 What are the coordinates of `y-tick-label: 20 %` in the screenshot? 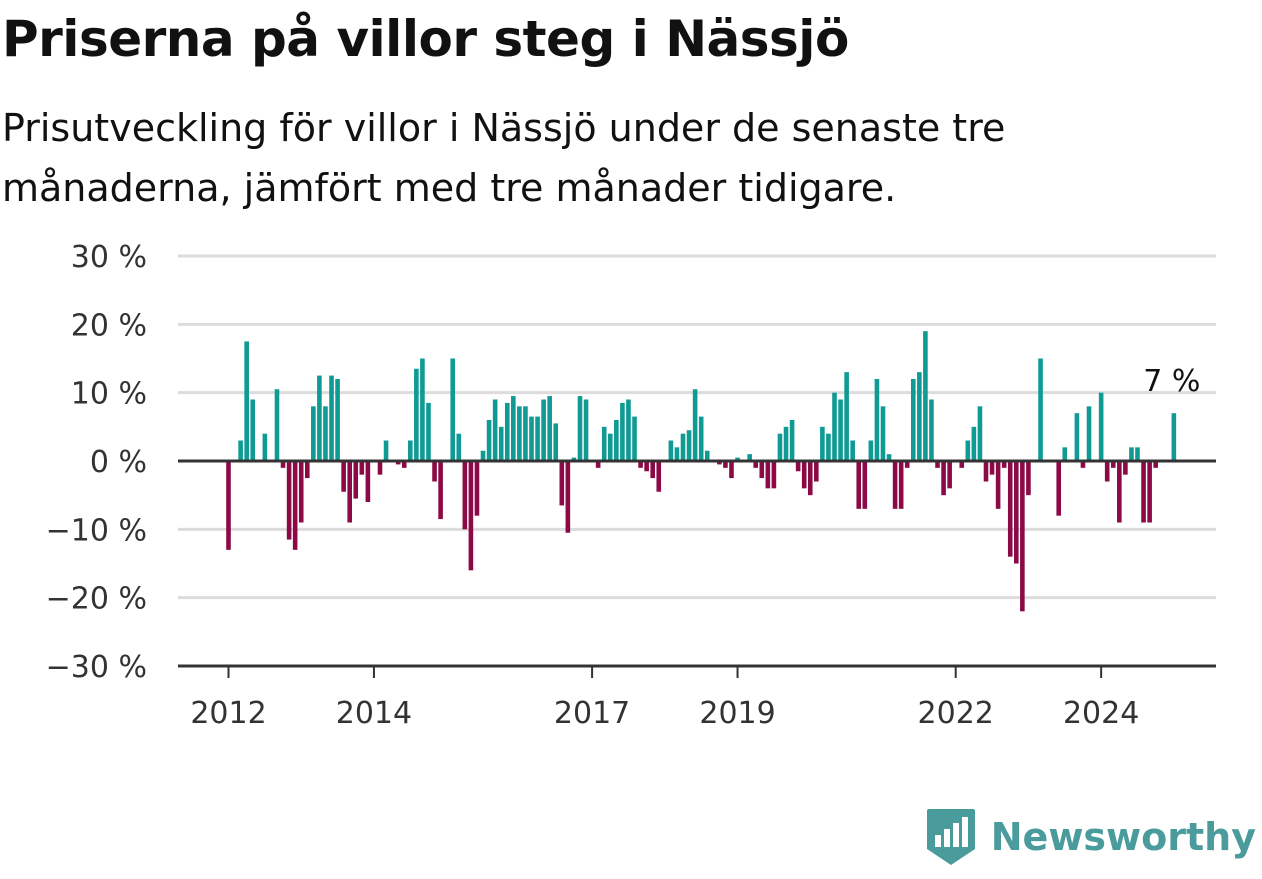 It's located at (109, 325).